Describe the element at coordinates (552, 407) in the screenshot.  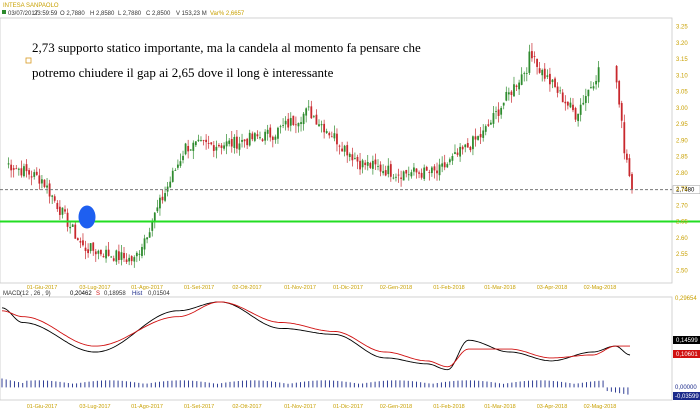
I see `macd-x-tick-label: 03-Apr-2018` at that location.